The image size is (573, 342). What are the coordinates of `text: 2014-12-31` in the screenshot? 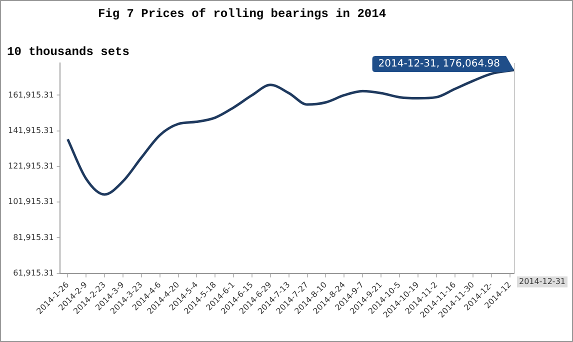 It's located at (542, 281).